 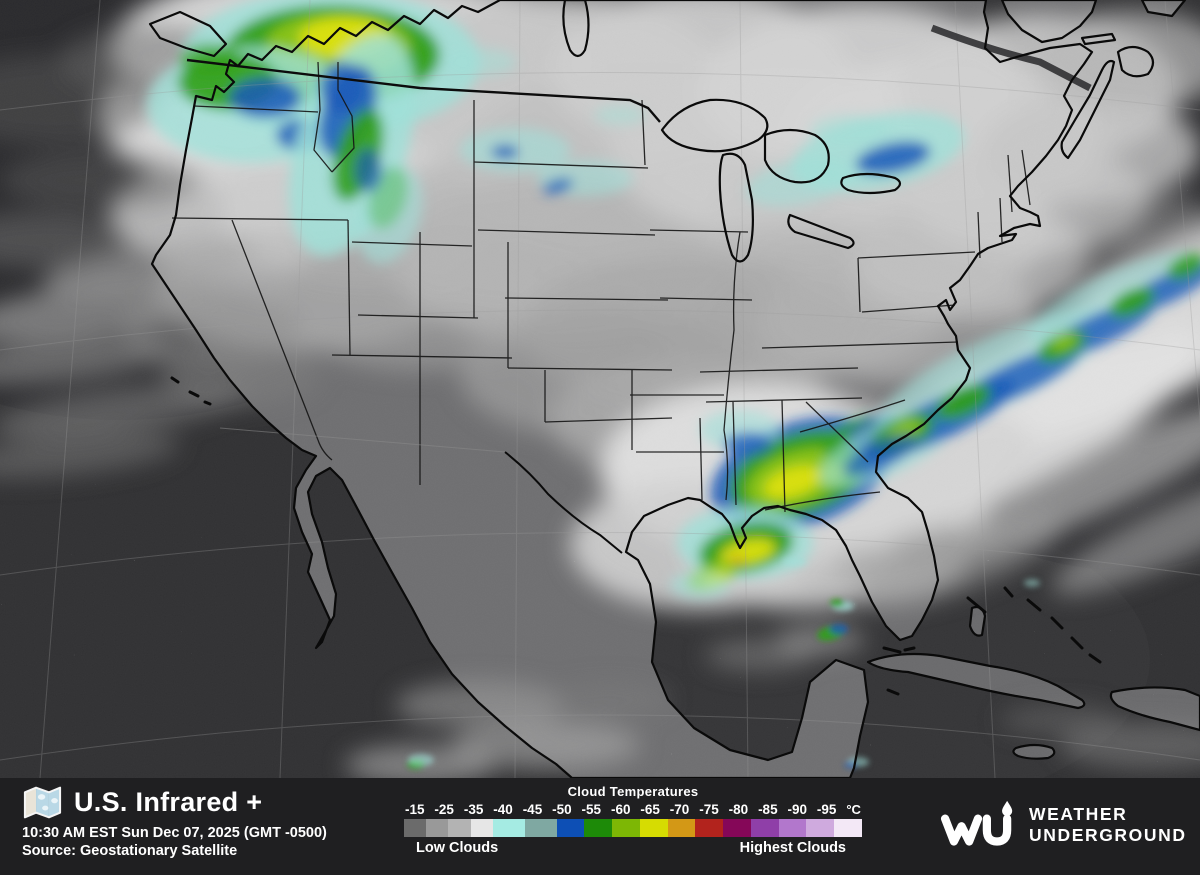 What do you see at coordinates (532, 809) in the screenshot?
I see `legend-tick: -45` at bounding box center [532, 809].